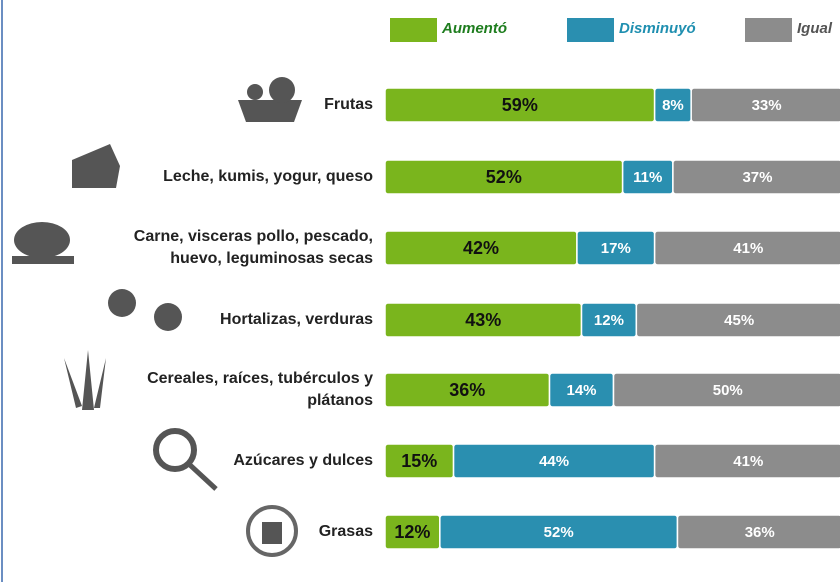 The width and height of the screenshot is (840, 582). What do you see at coordinates (282, 90) in the screenshot?
I see `icon-pear` at bounding box center [282, 90].